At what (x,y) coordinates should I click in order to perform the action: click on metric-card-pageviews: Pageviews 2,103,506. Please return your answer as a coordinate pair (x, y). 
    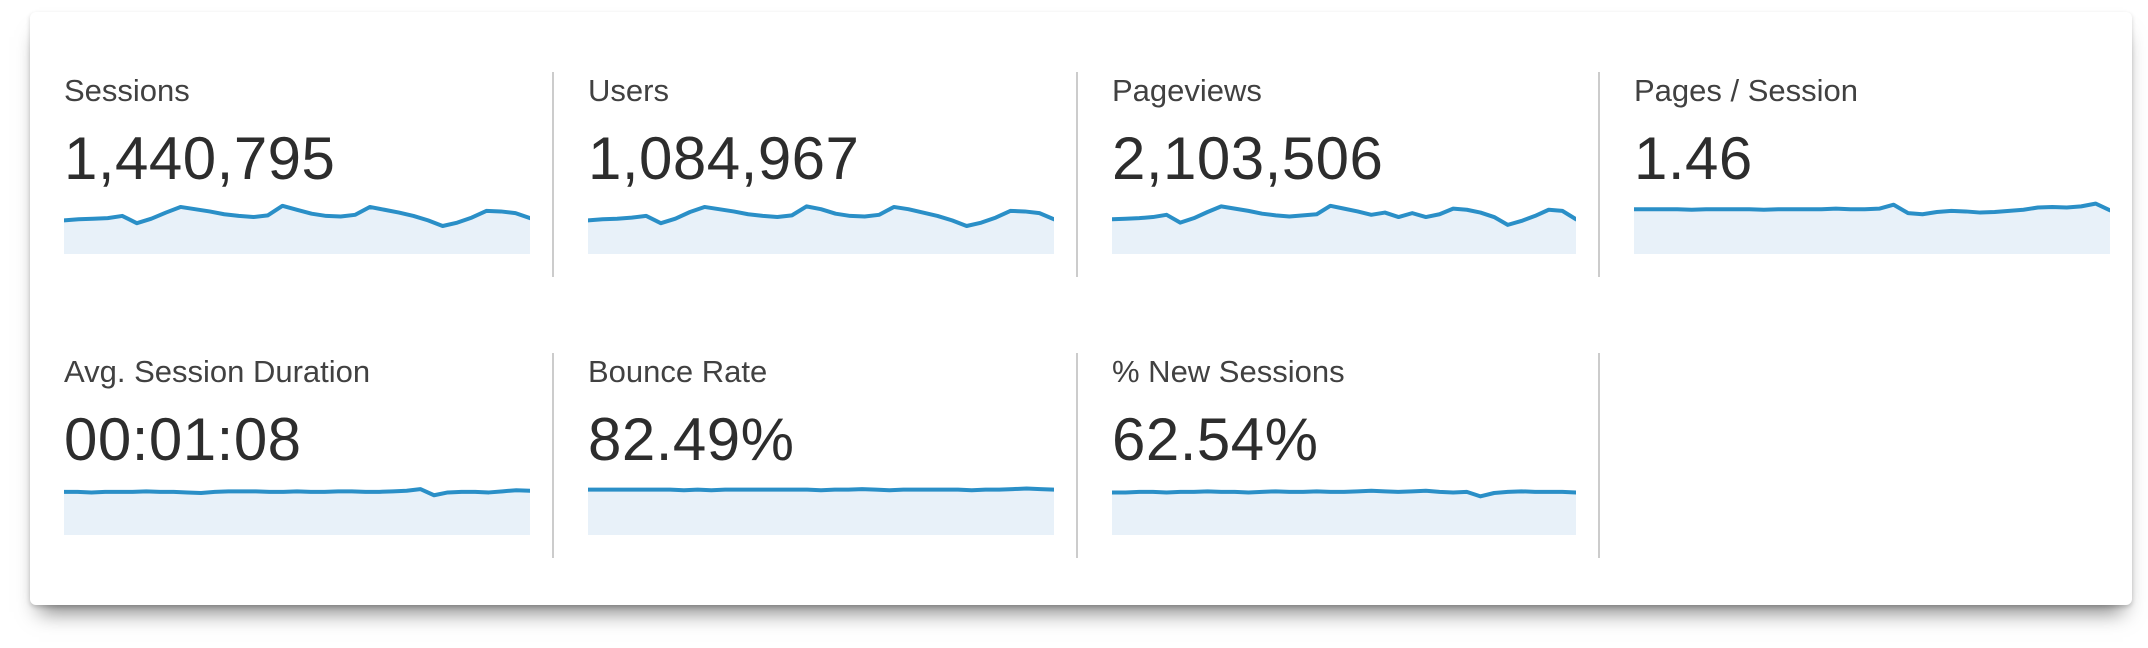
    Looking at the image, I should click on (1337, 174).